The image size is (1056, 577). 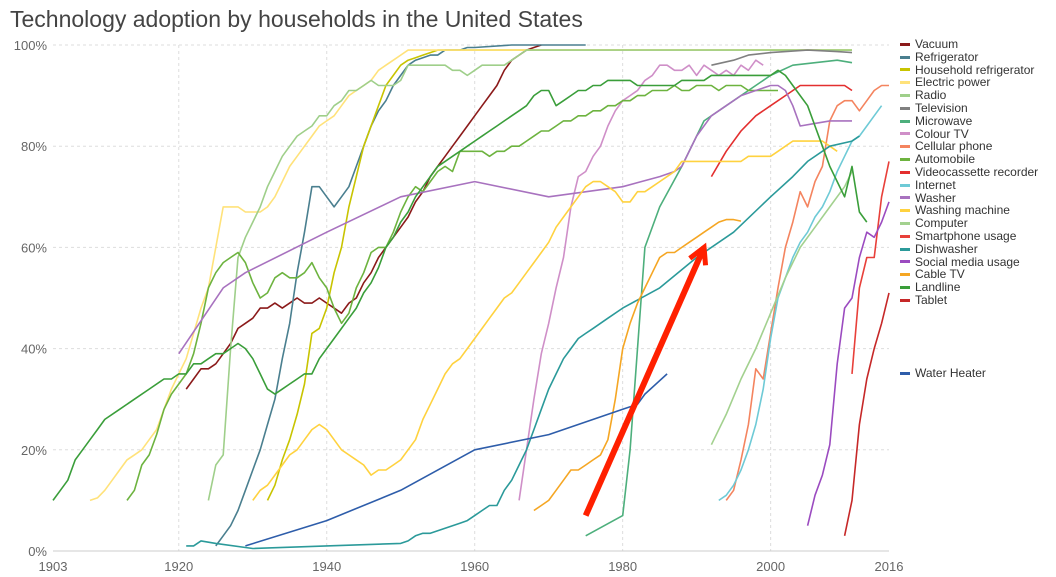 I want to click on series-line-smartphone-usage, so click(x=870, y=267).